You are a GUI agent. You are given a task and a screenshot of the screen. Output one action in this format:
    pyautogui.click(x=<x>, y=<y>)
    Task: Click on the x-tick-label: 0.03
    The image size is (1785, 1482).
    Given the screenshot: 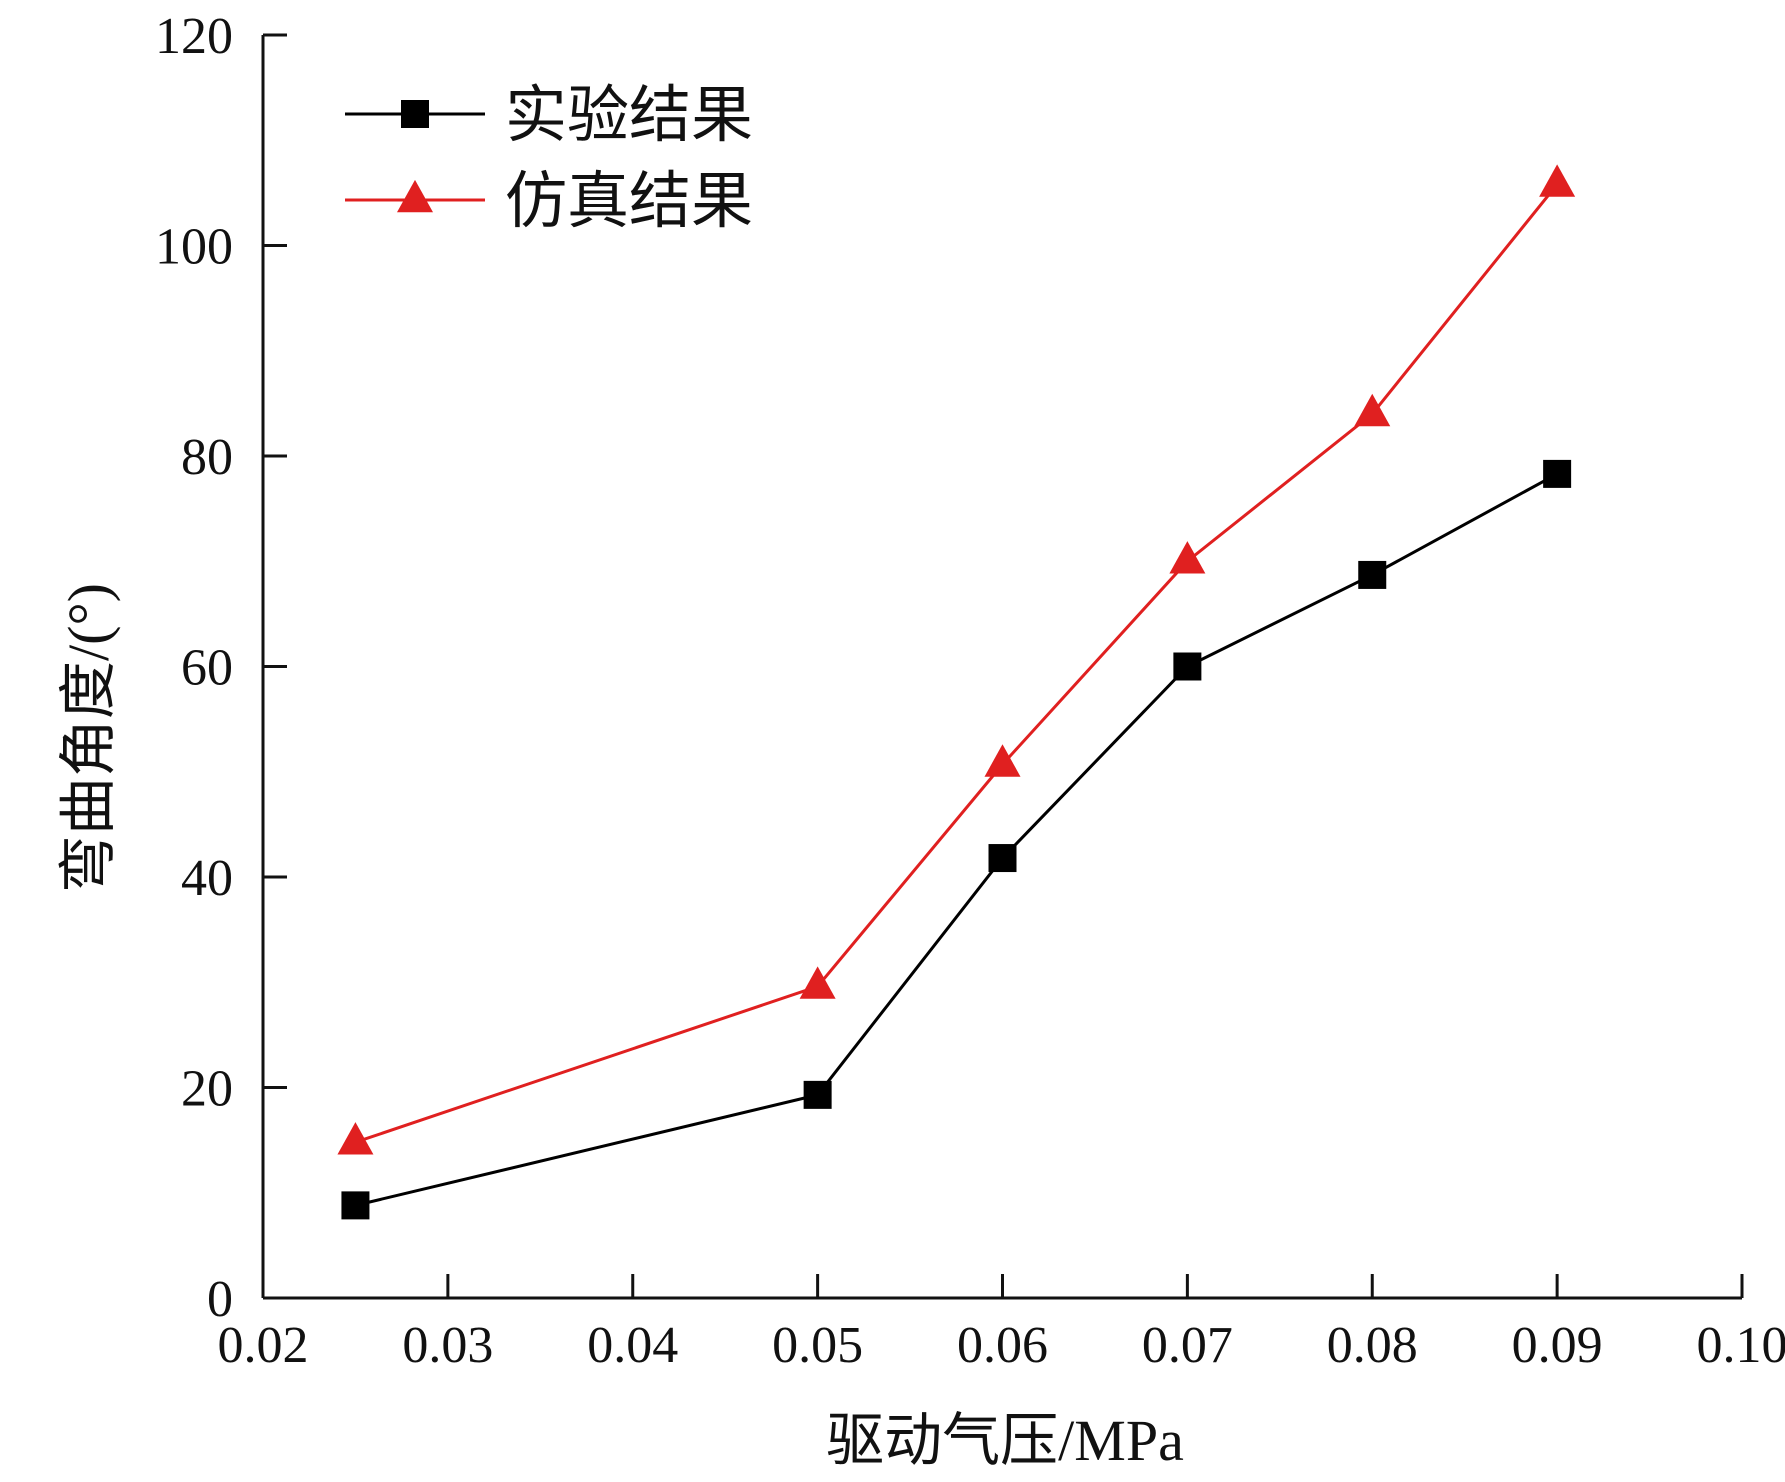 What is the action you would take?
    pyautogui.click(x=447, y=1345)
    